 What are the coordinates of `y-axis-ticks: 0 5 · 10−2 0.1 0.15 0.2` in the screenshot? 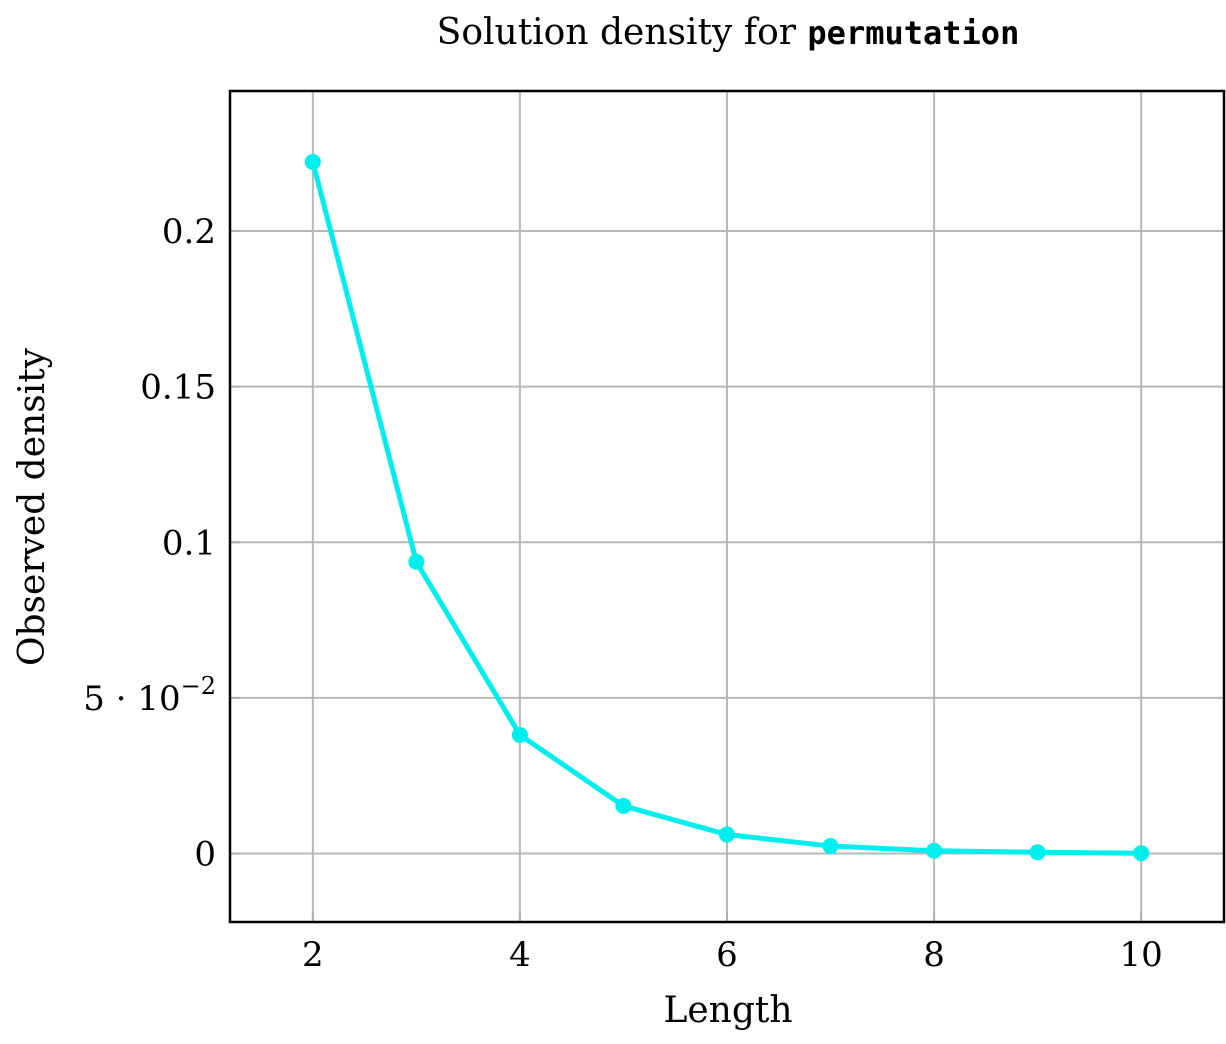 It's located at (161, 543).